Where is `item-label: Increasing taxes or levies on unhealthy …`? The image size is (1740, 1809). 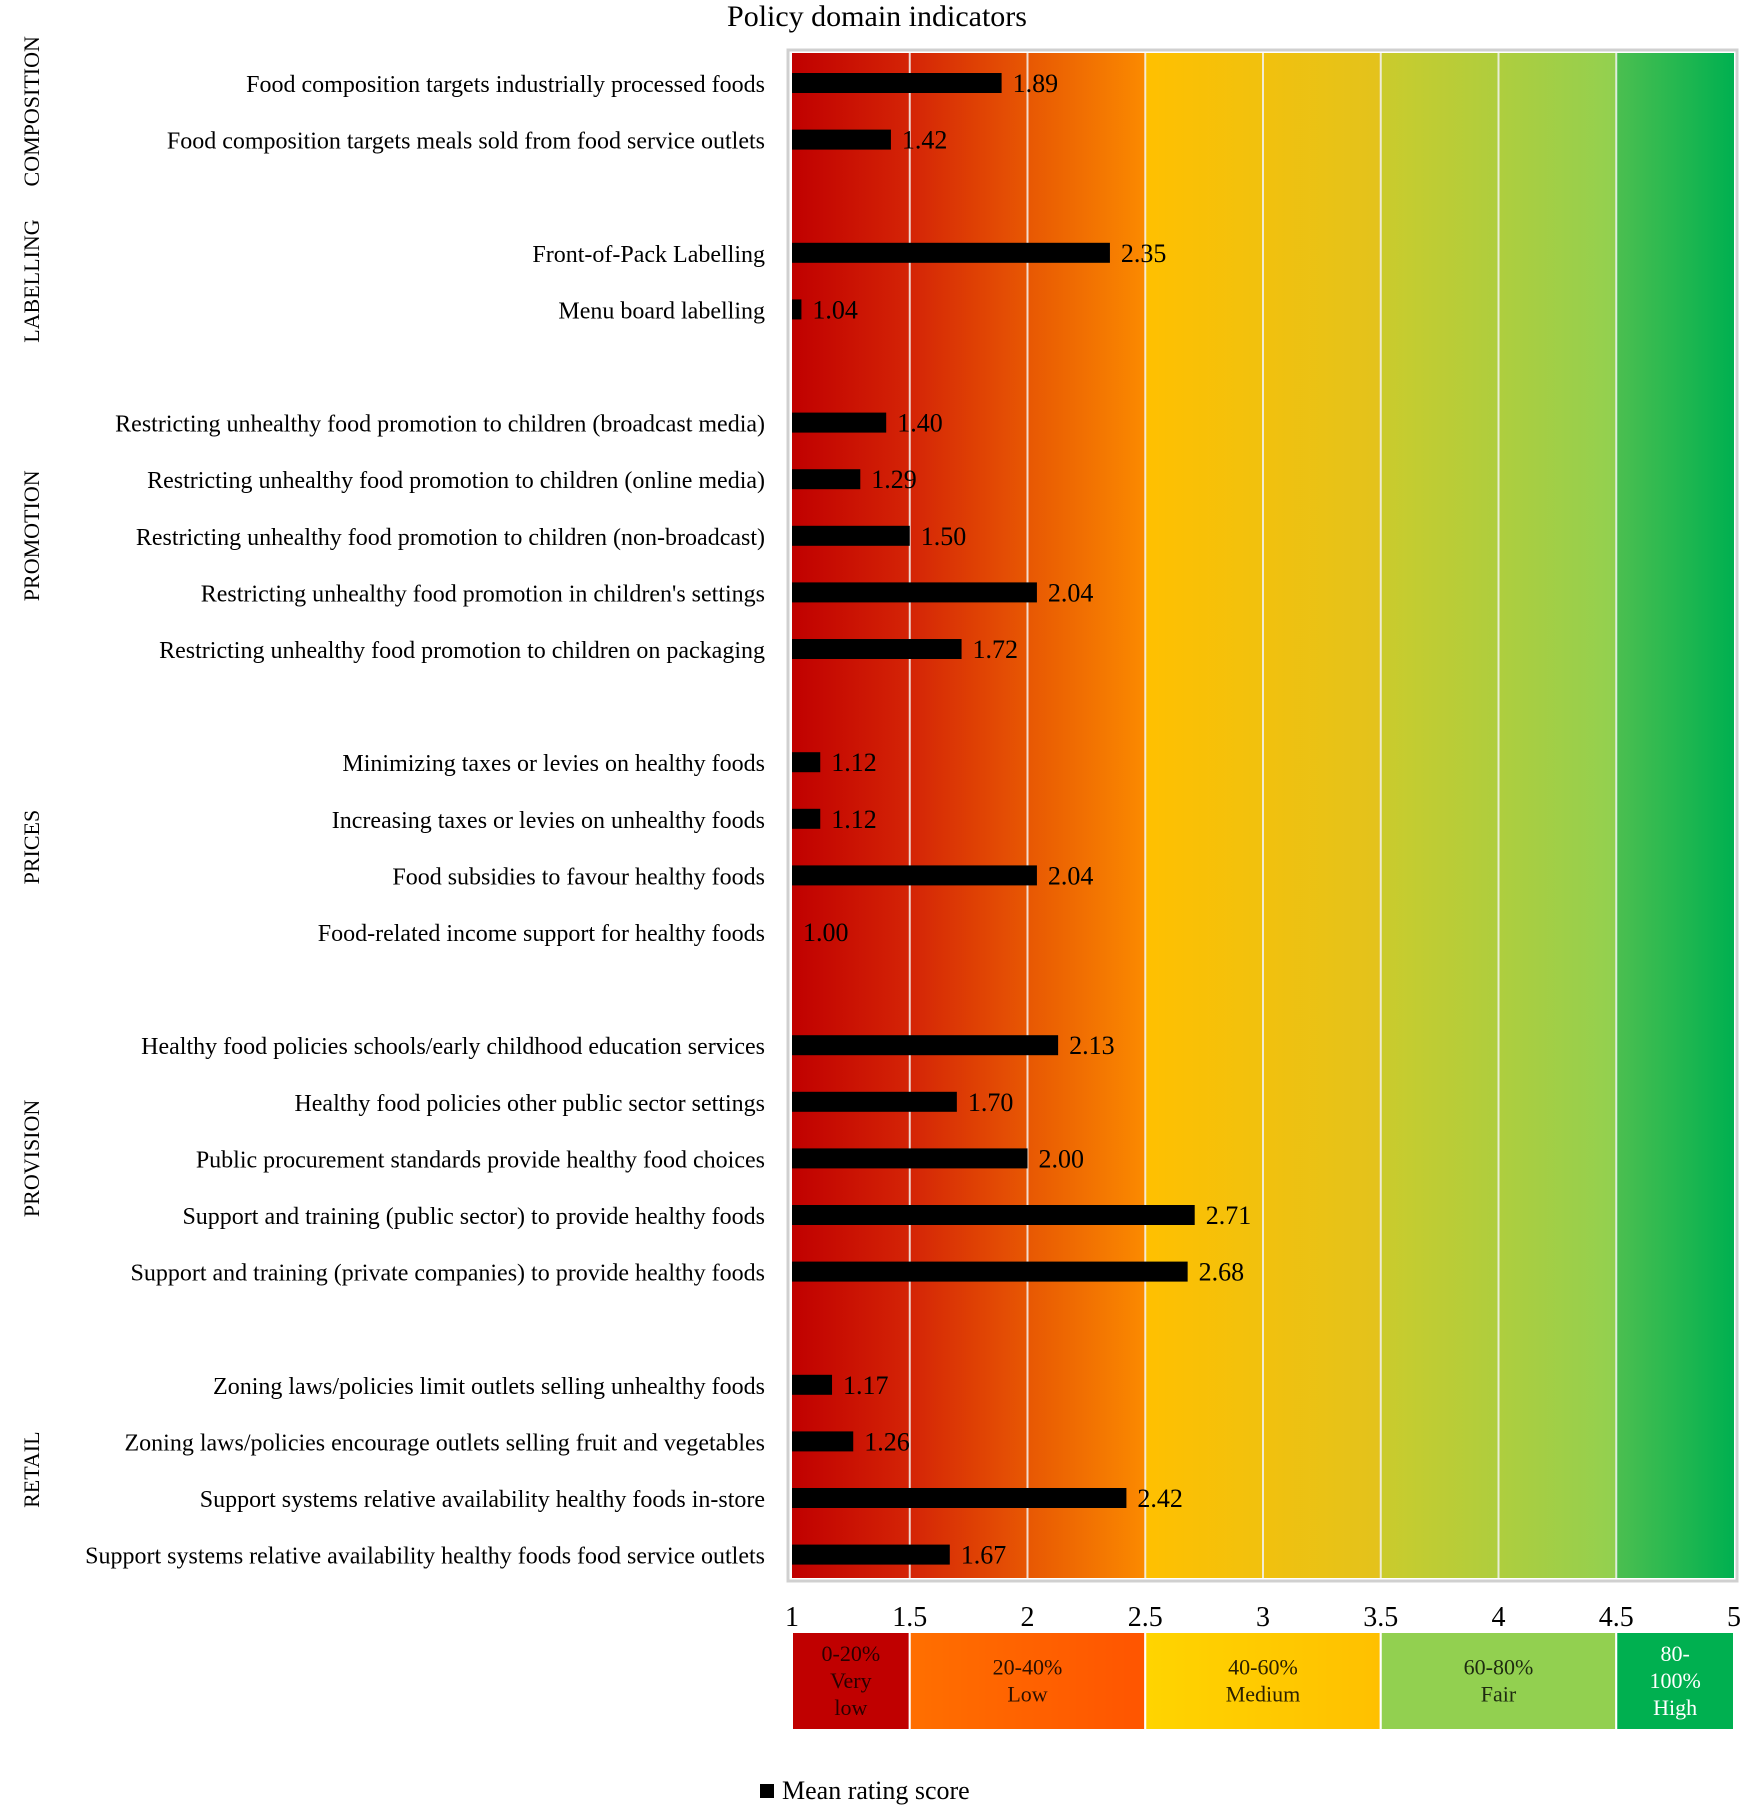
item-label: Increasing taxes or levies on unhealthy … is located at coordinates (548, 821).